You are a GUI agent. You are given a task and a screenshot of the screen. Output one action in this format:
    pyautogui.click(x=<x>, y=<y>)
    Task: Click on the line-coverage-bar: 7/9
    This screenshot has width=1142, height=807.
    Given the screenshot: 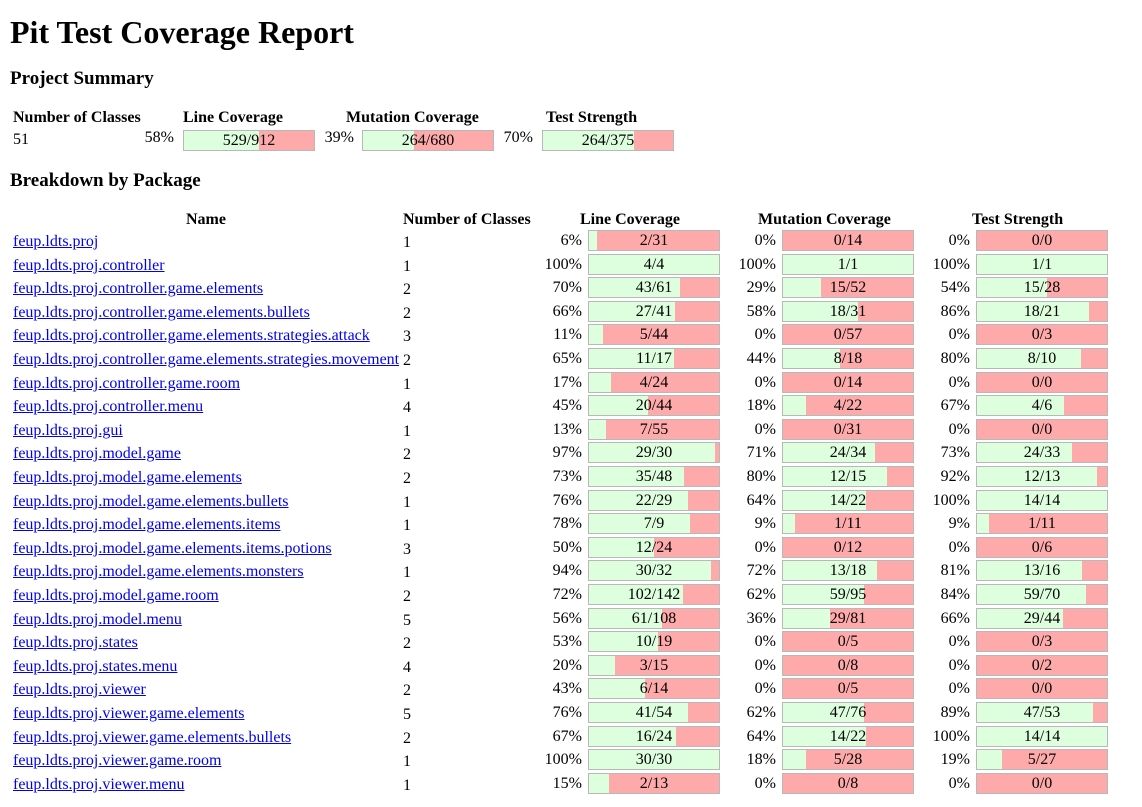 What is the action you would take?
    pyautogui.click(x=654, y=523)
    